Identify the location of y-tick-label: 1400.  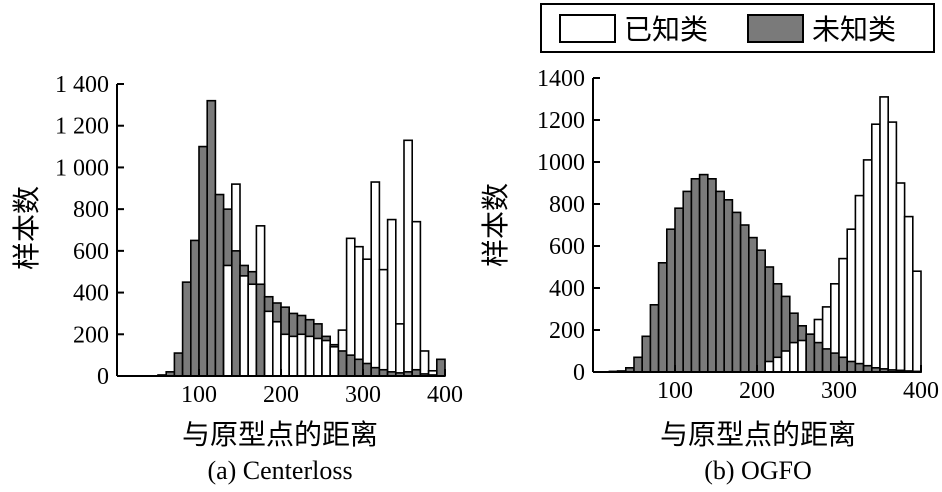
(561, 79).